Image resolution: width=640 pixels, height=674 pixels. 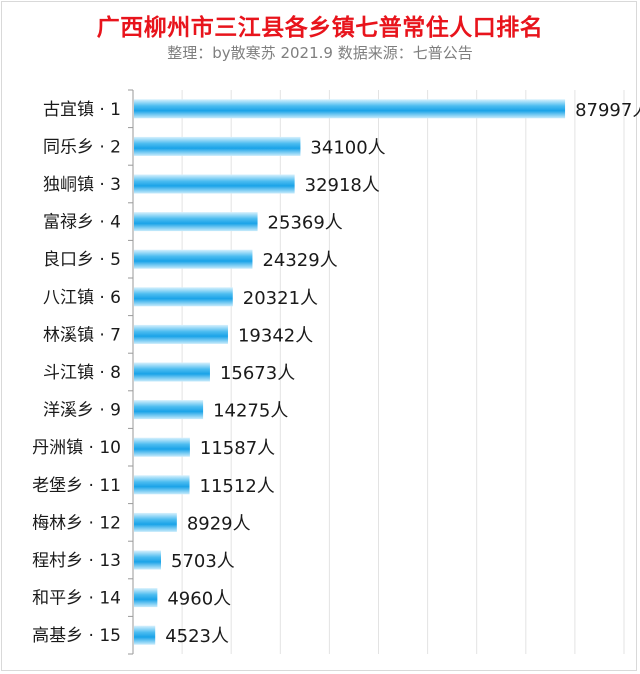 I want to click on category-label: 独峒镇 · 3, so click(x=82, y=185).